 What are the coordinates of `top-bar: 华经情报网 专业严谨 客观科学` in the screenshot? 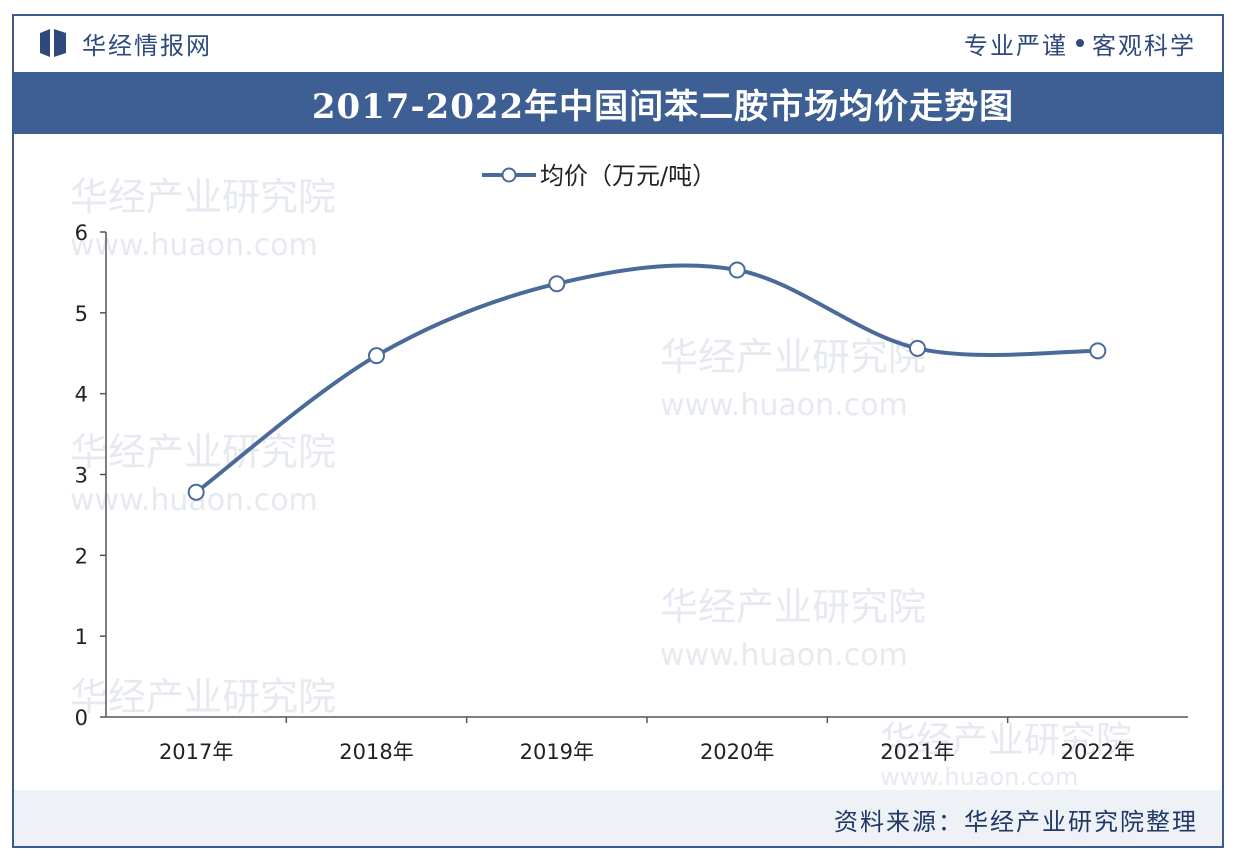 It's located at (618, 43).